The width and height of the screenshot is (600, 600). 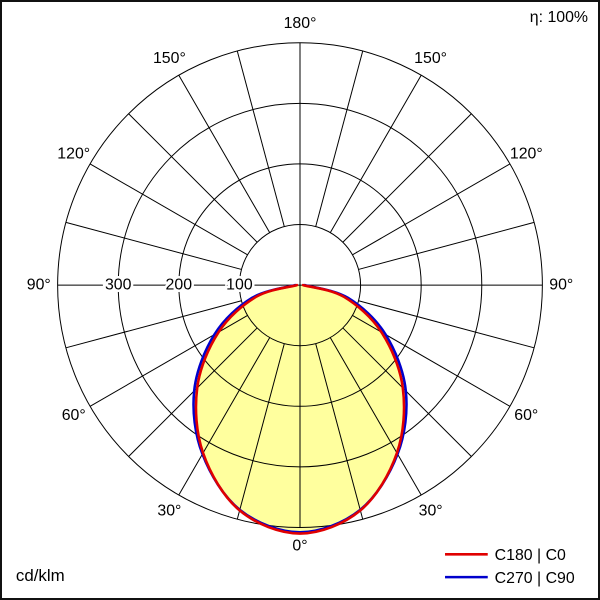 I want to click on unit-label: cd/klm, so click(x=40, y=575).